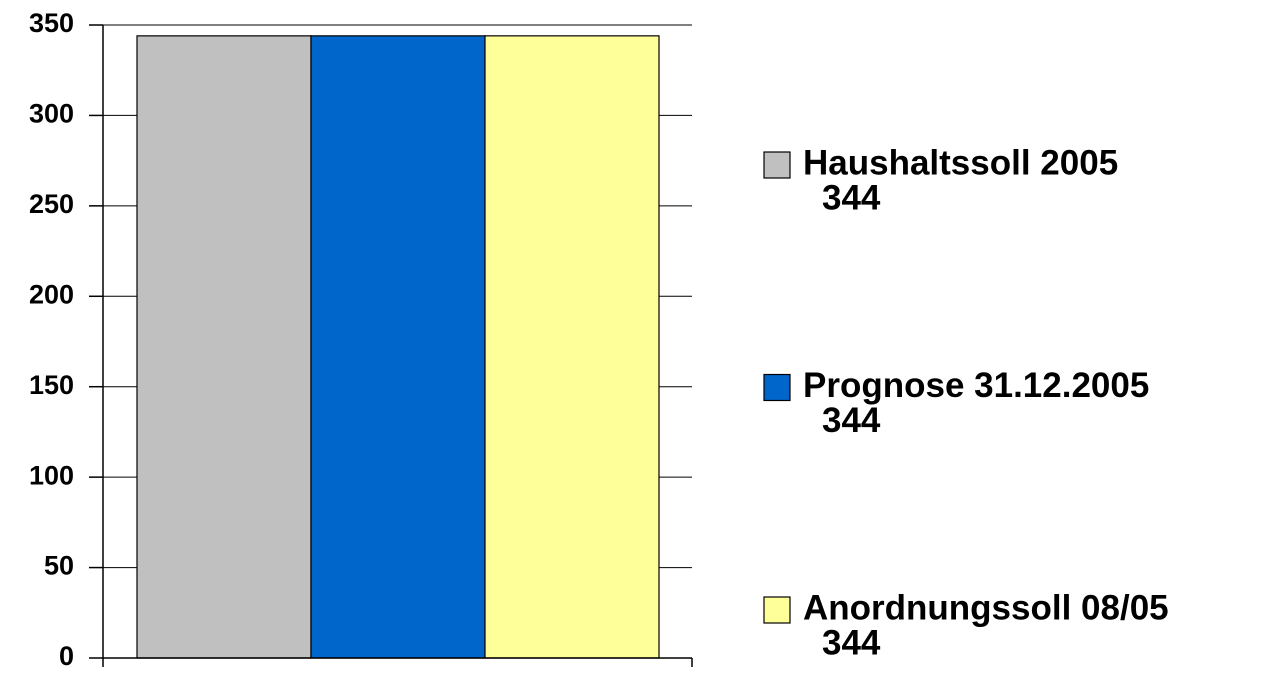 This screenshot has width=1262, height=674. Describe the element at coordinates (51, 385) in the screenshot. I see `y-tick-label: 150` at that location.